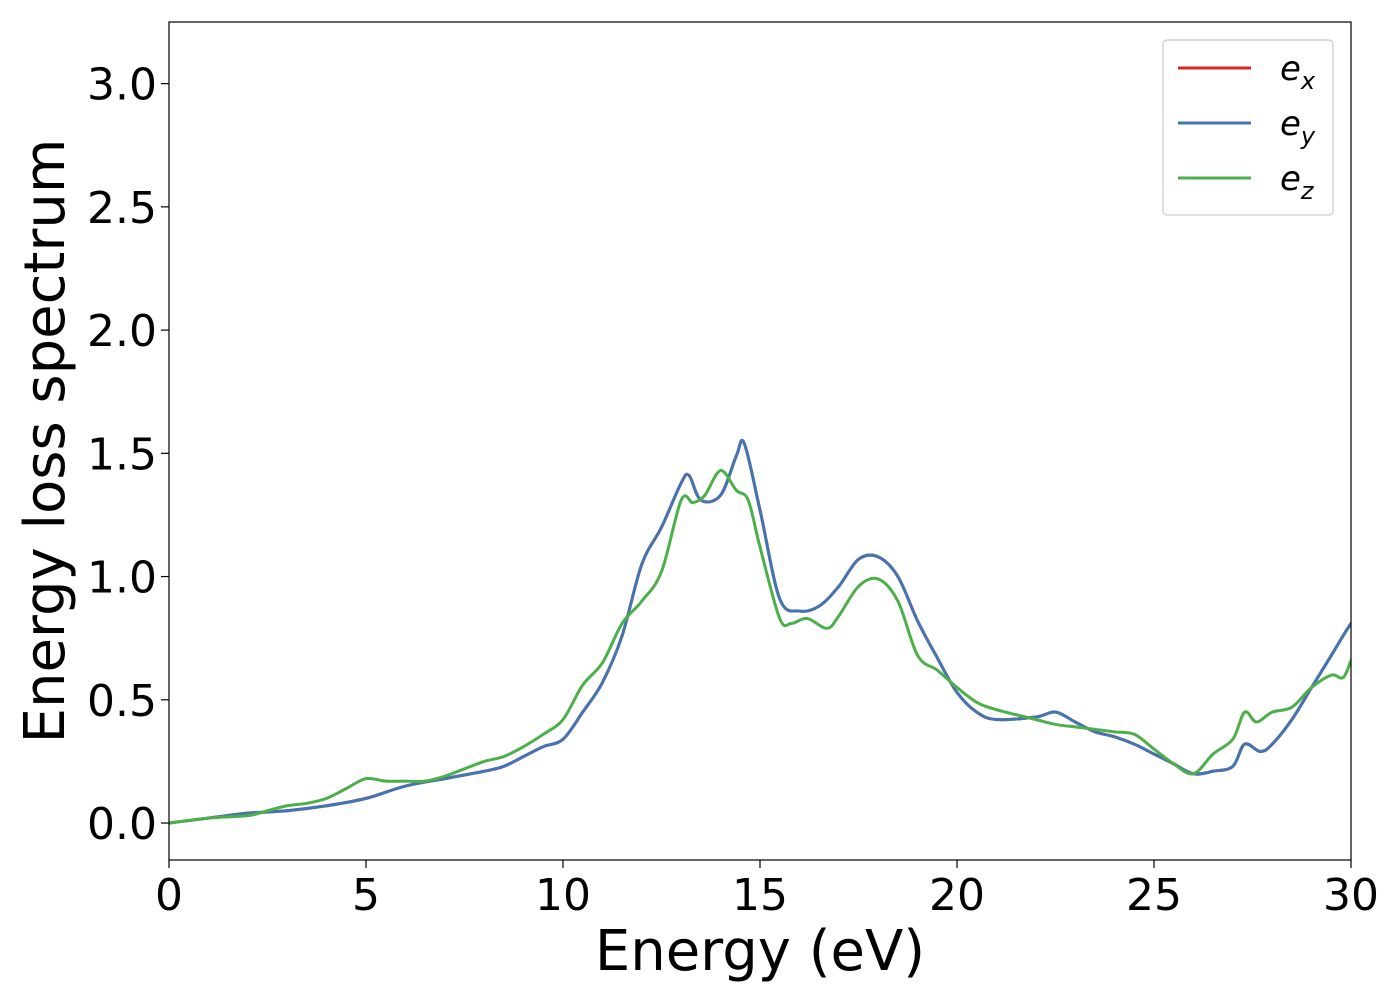 The height and width of the screenshot is (1004, 1400). I want to click on x-tick-label: 5, so click(366, 895).